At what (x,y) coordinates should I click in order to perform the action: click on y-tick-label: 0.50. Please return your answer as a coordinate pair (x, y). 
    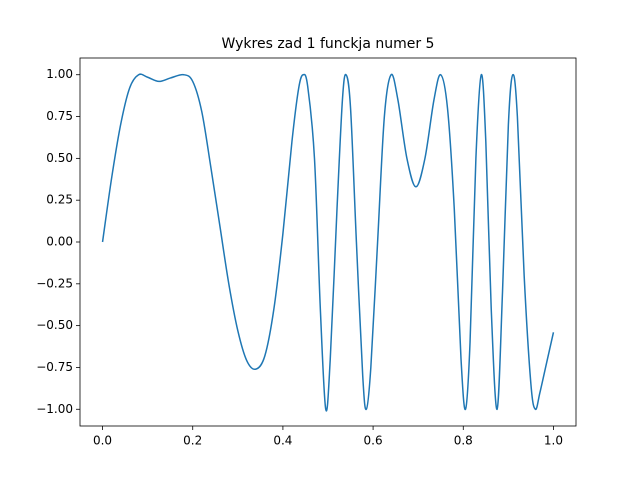
    Looking at the image, I should click on (59, 158).